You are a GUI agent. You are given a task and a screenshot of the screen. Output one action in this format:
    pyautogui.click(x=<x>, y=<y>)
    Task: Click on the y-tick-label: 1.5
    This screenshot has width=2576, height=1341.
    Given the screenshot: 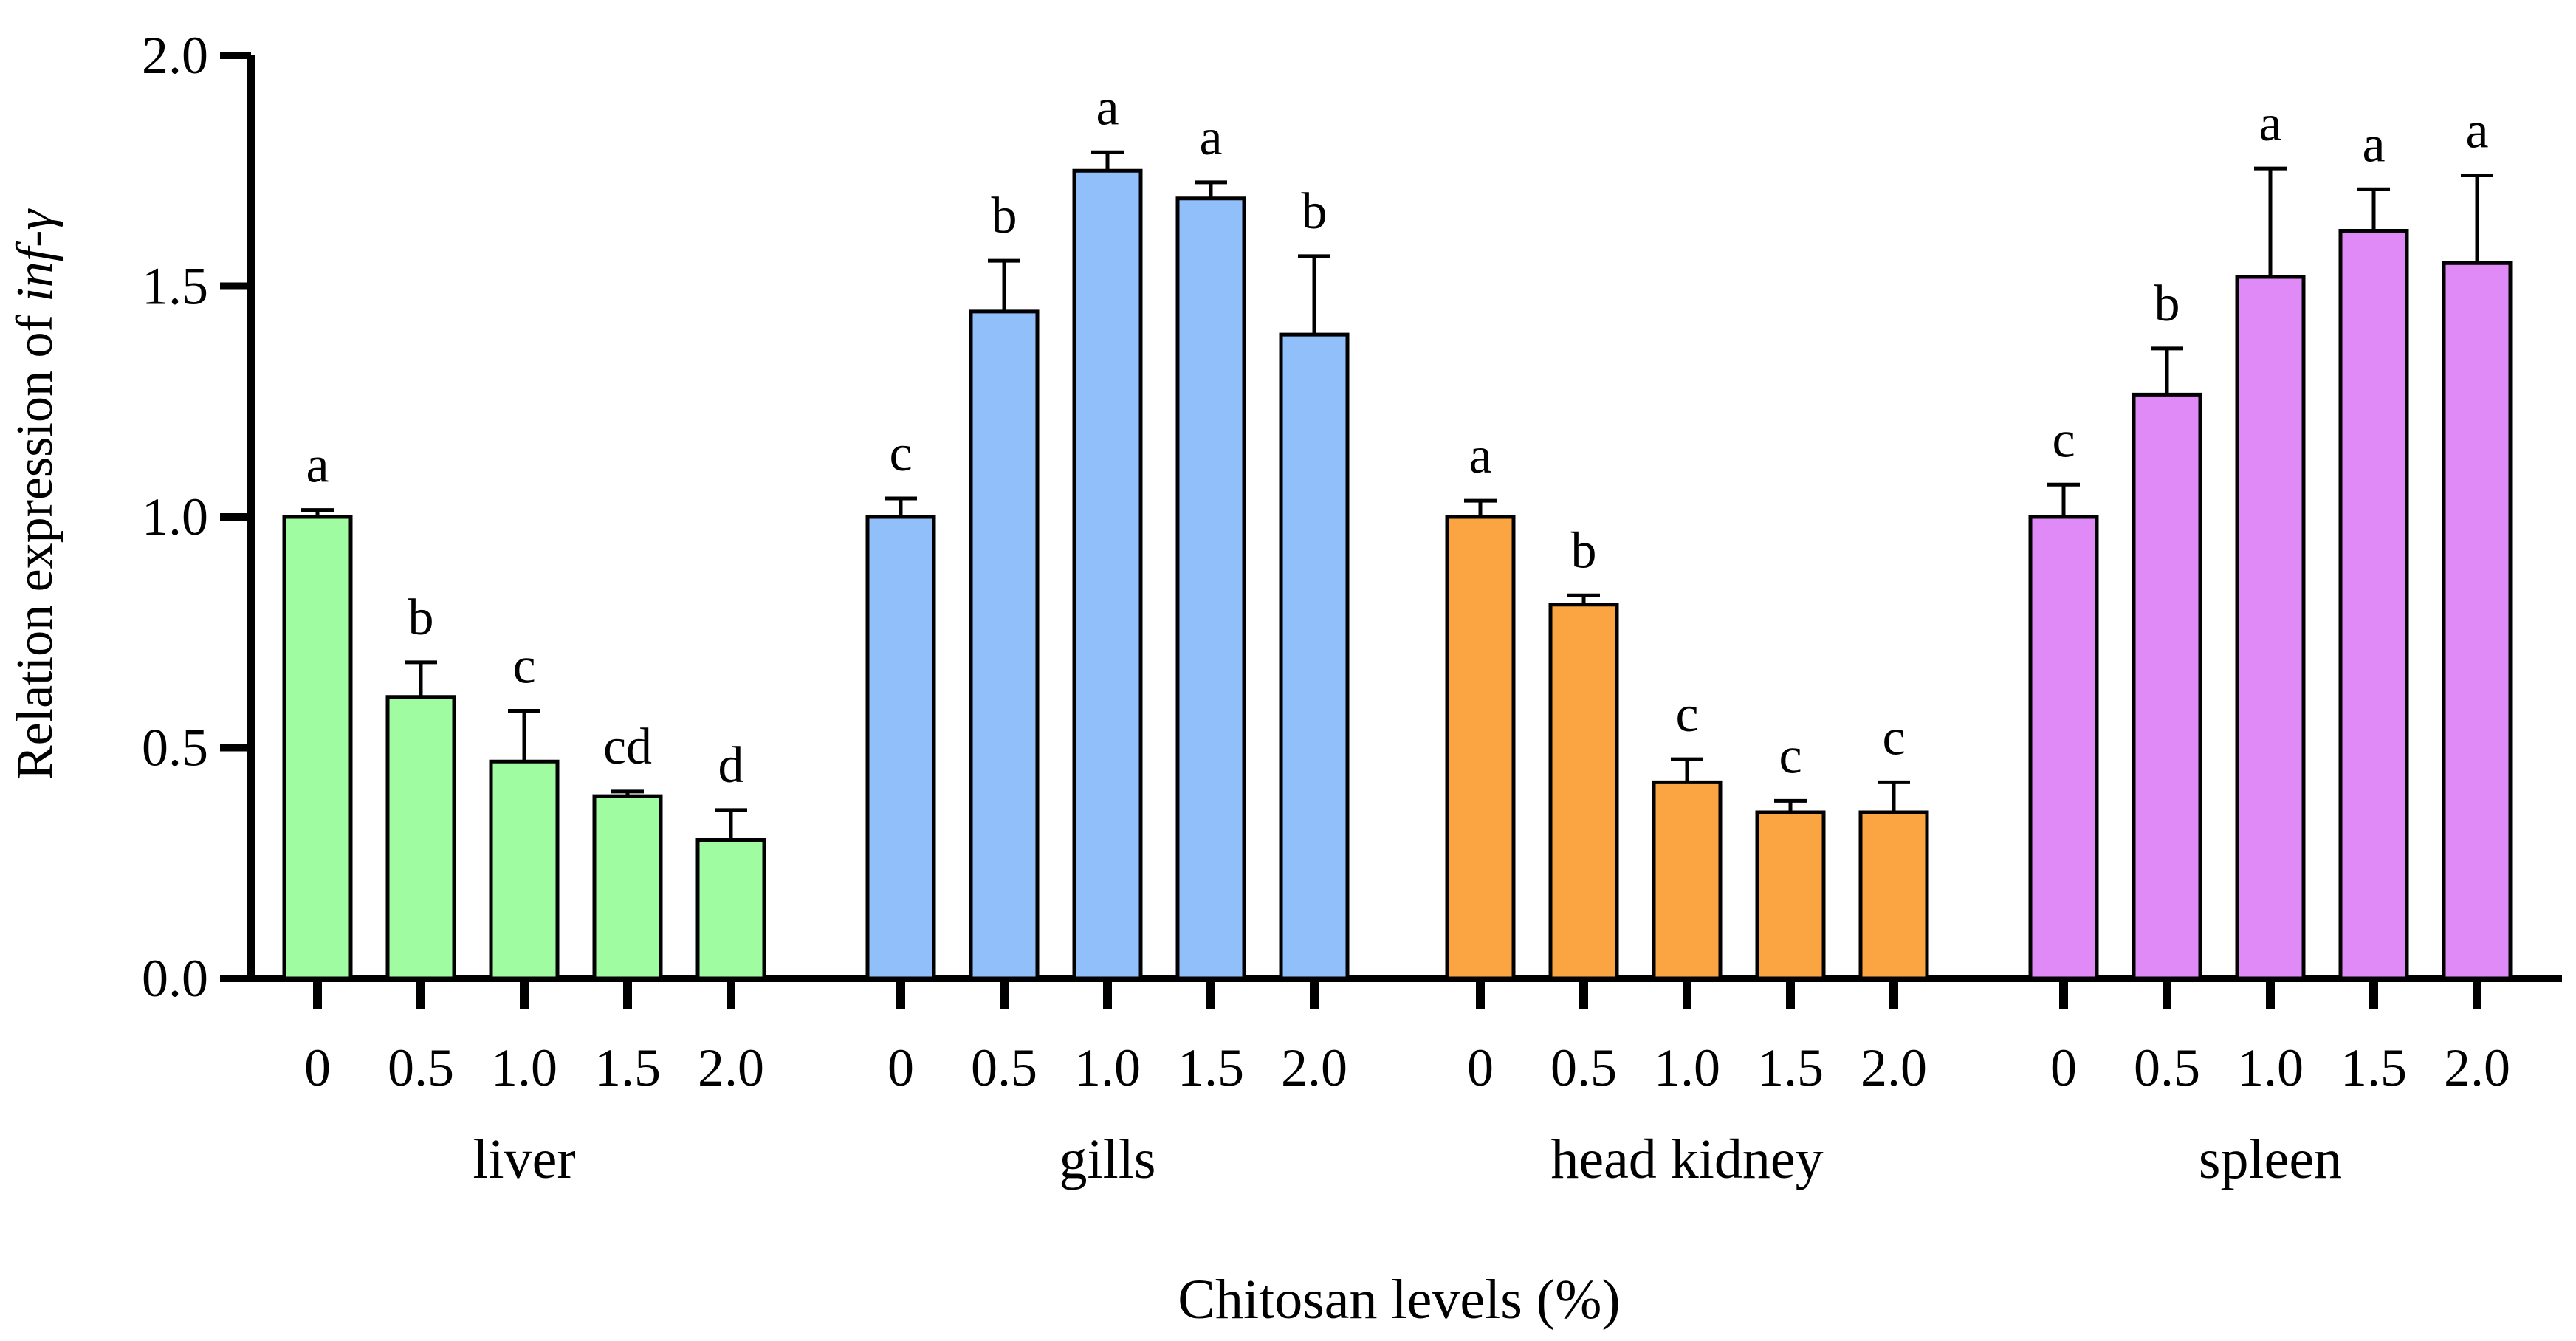 What is the action you would take?
    pyautogui.click(x=175, y=287)
    